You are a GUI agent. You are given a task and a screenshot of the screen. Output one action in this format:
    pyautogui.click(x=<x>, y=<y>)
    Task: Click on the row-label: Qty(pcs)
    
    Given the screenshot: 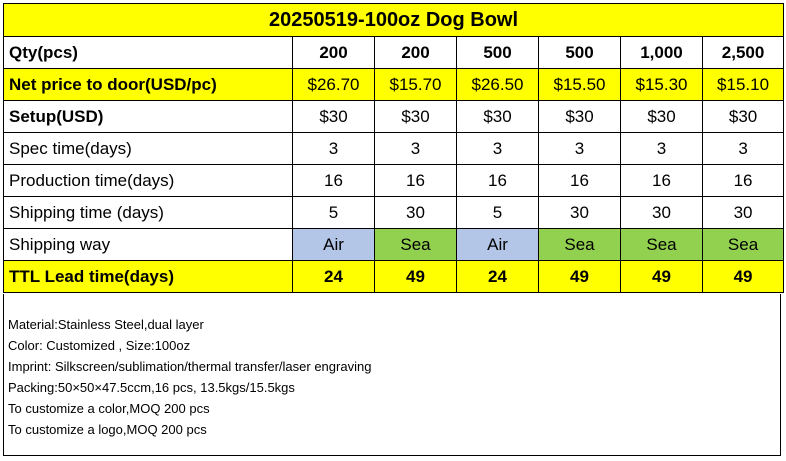 What is the action you would take?
    pyautogui.click(x=148, y=52)
    